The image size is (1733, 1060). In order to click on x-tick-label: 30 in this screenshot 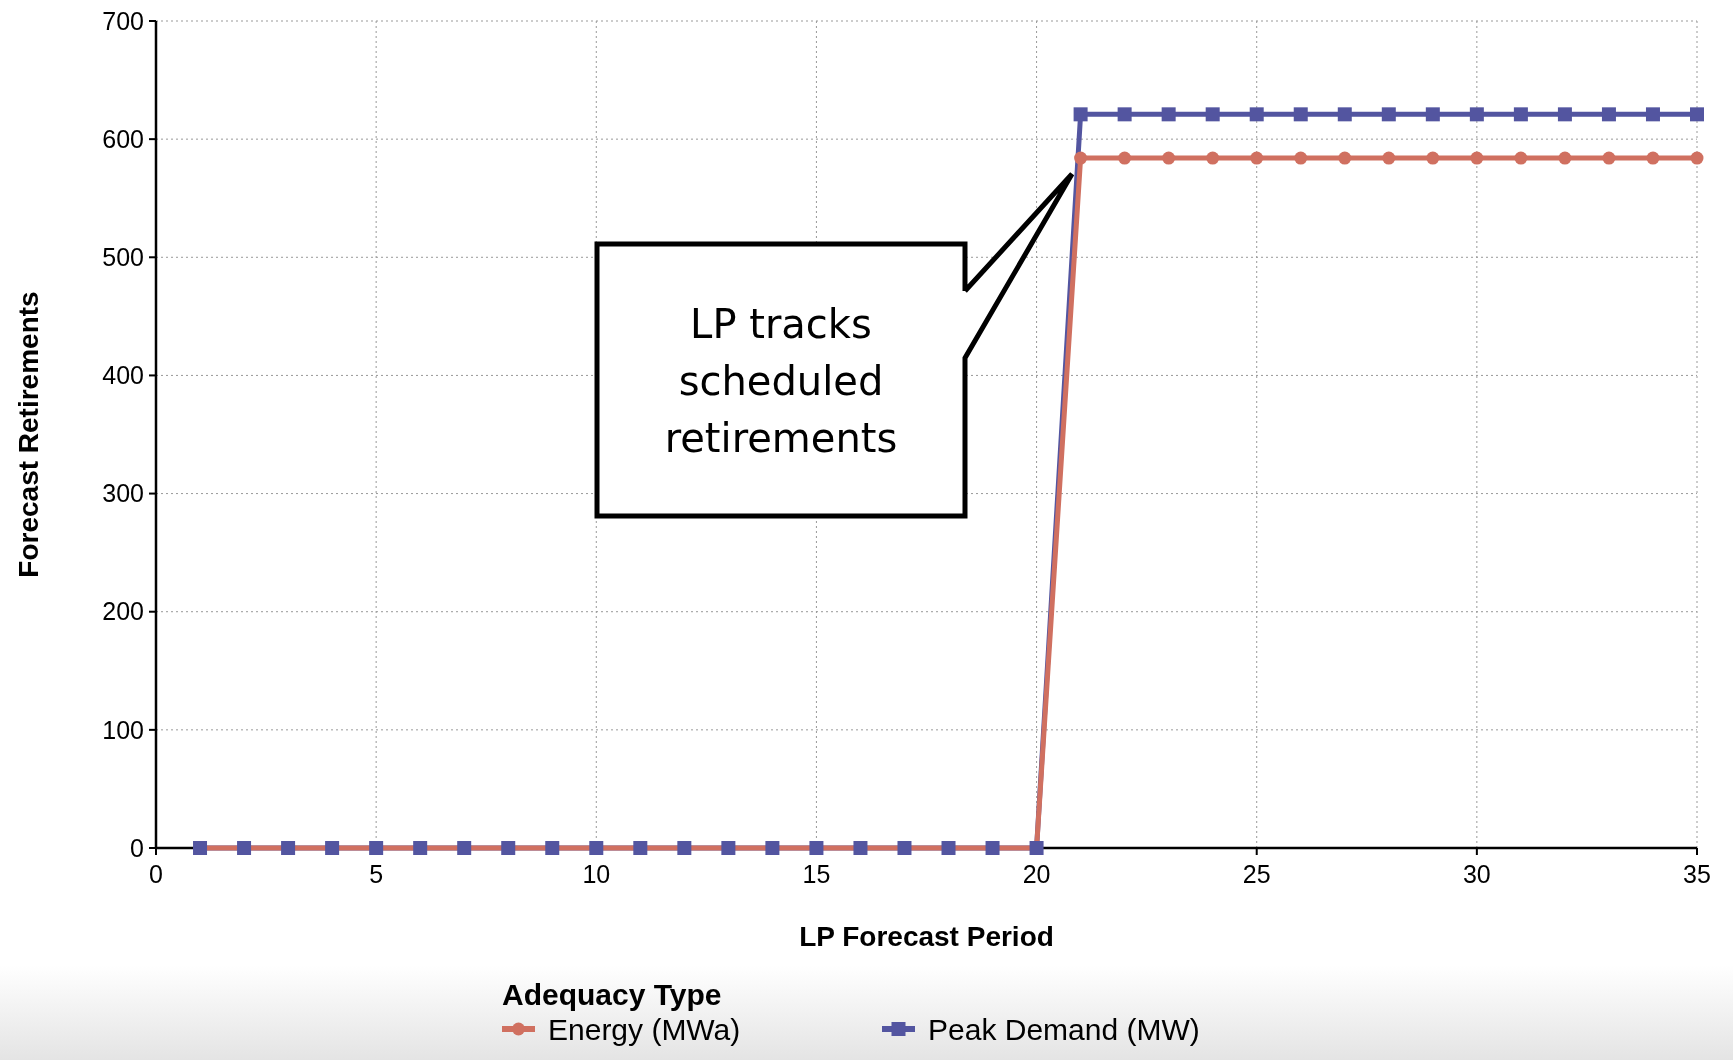, I will do `click(1476, 874)`.